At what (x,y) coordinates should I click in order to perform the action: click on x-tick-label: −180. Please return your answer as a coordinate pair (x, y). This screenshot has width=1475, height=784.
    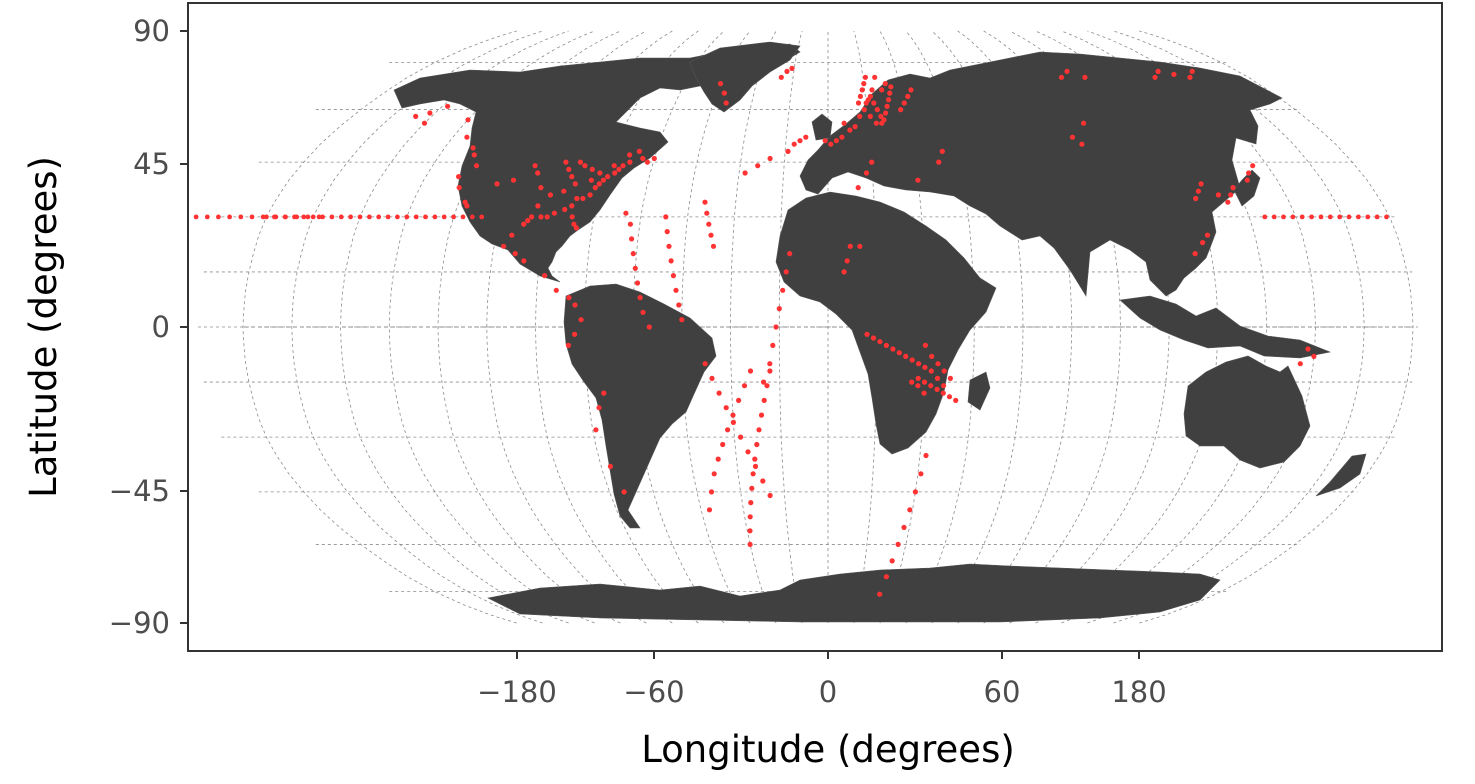
    Looking at the image, I should click on (517, 692).